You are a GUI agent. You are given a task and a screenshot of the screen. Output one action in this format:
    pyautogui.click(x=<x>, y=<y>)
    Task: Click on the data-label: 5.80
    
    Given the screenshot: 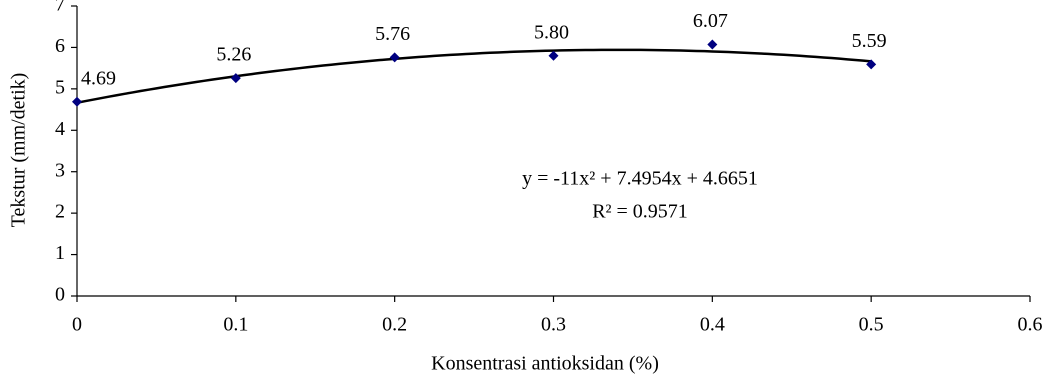 What is the action you would take?
    pyautogui.click(x=551, y=32)
    